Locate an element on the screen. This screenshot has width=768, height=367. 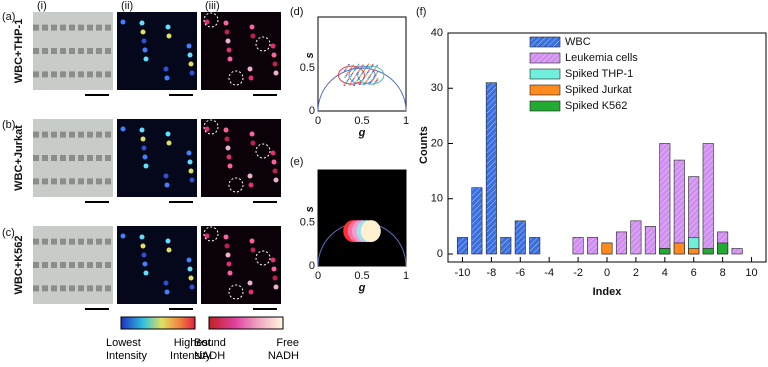
x-tick-label: -4 is located at coordinates (549, 273).